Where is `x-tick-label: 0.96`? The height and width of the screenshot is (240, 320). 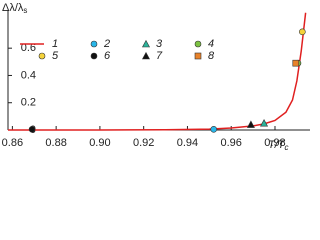
x-tick-label: 0.96 is located at coordinates (231, 143).